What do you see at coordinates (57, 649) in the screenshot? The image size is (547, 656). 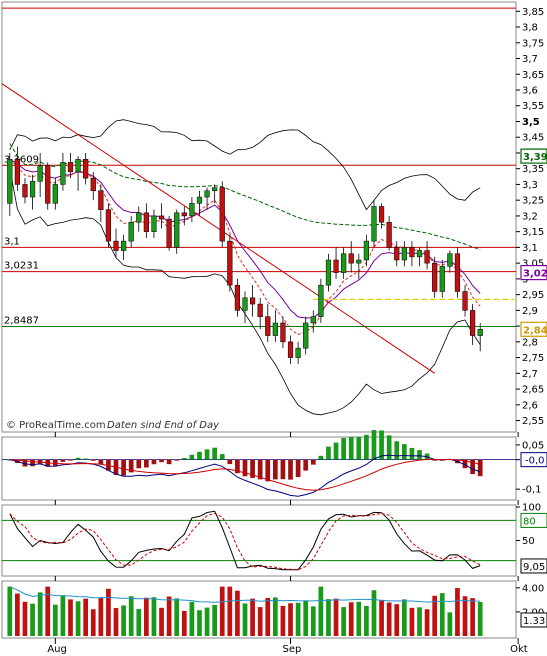 I see `x-tick-label: Aug` at bounding box center [57, 649].